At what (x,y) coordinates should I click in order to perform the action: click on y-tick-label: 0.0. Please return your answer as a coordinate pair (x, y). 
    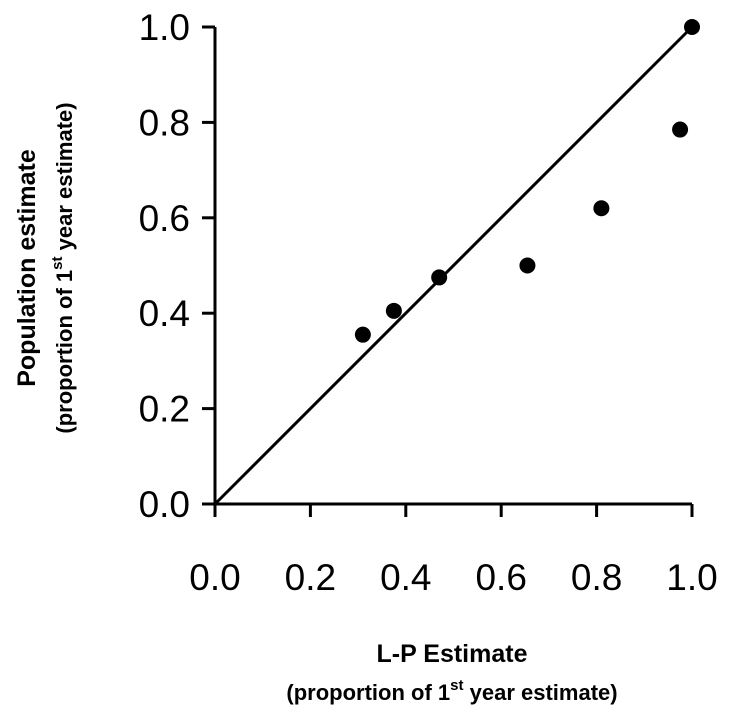
    Looking at the image, I should click on (164, 504).